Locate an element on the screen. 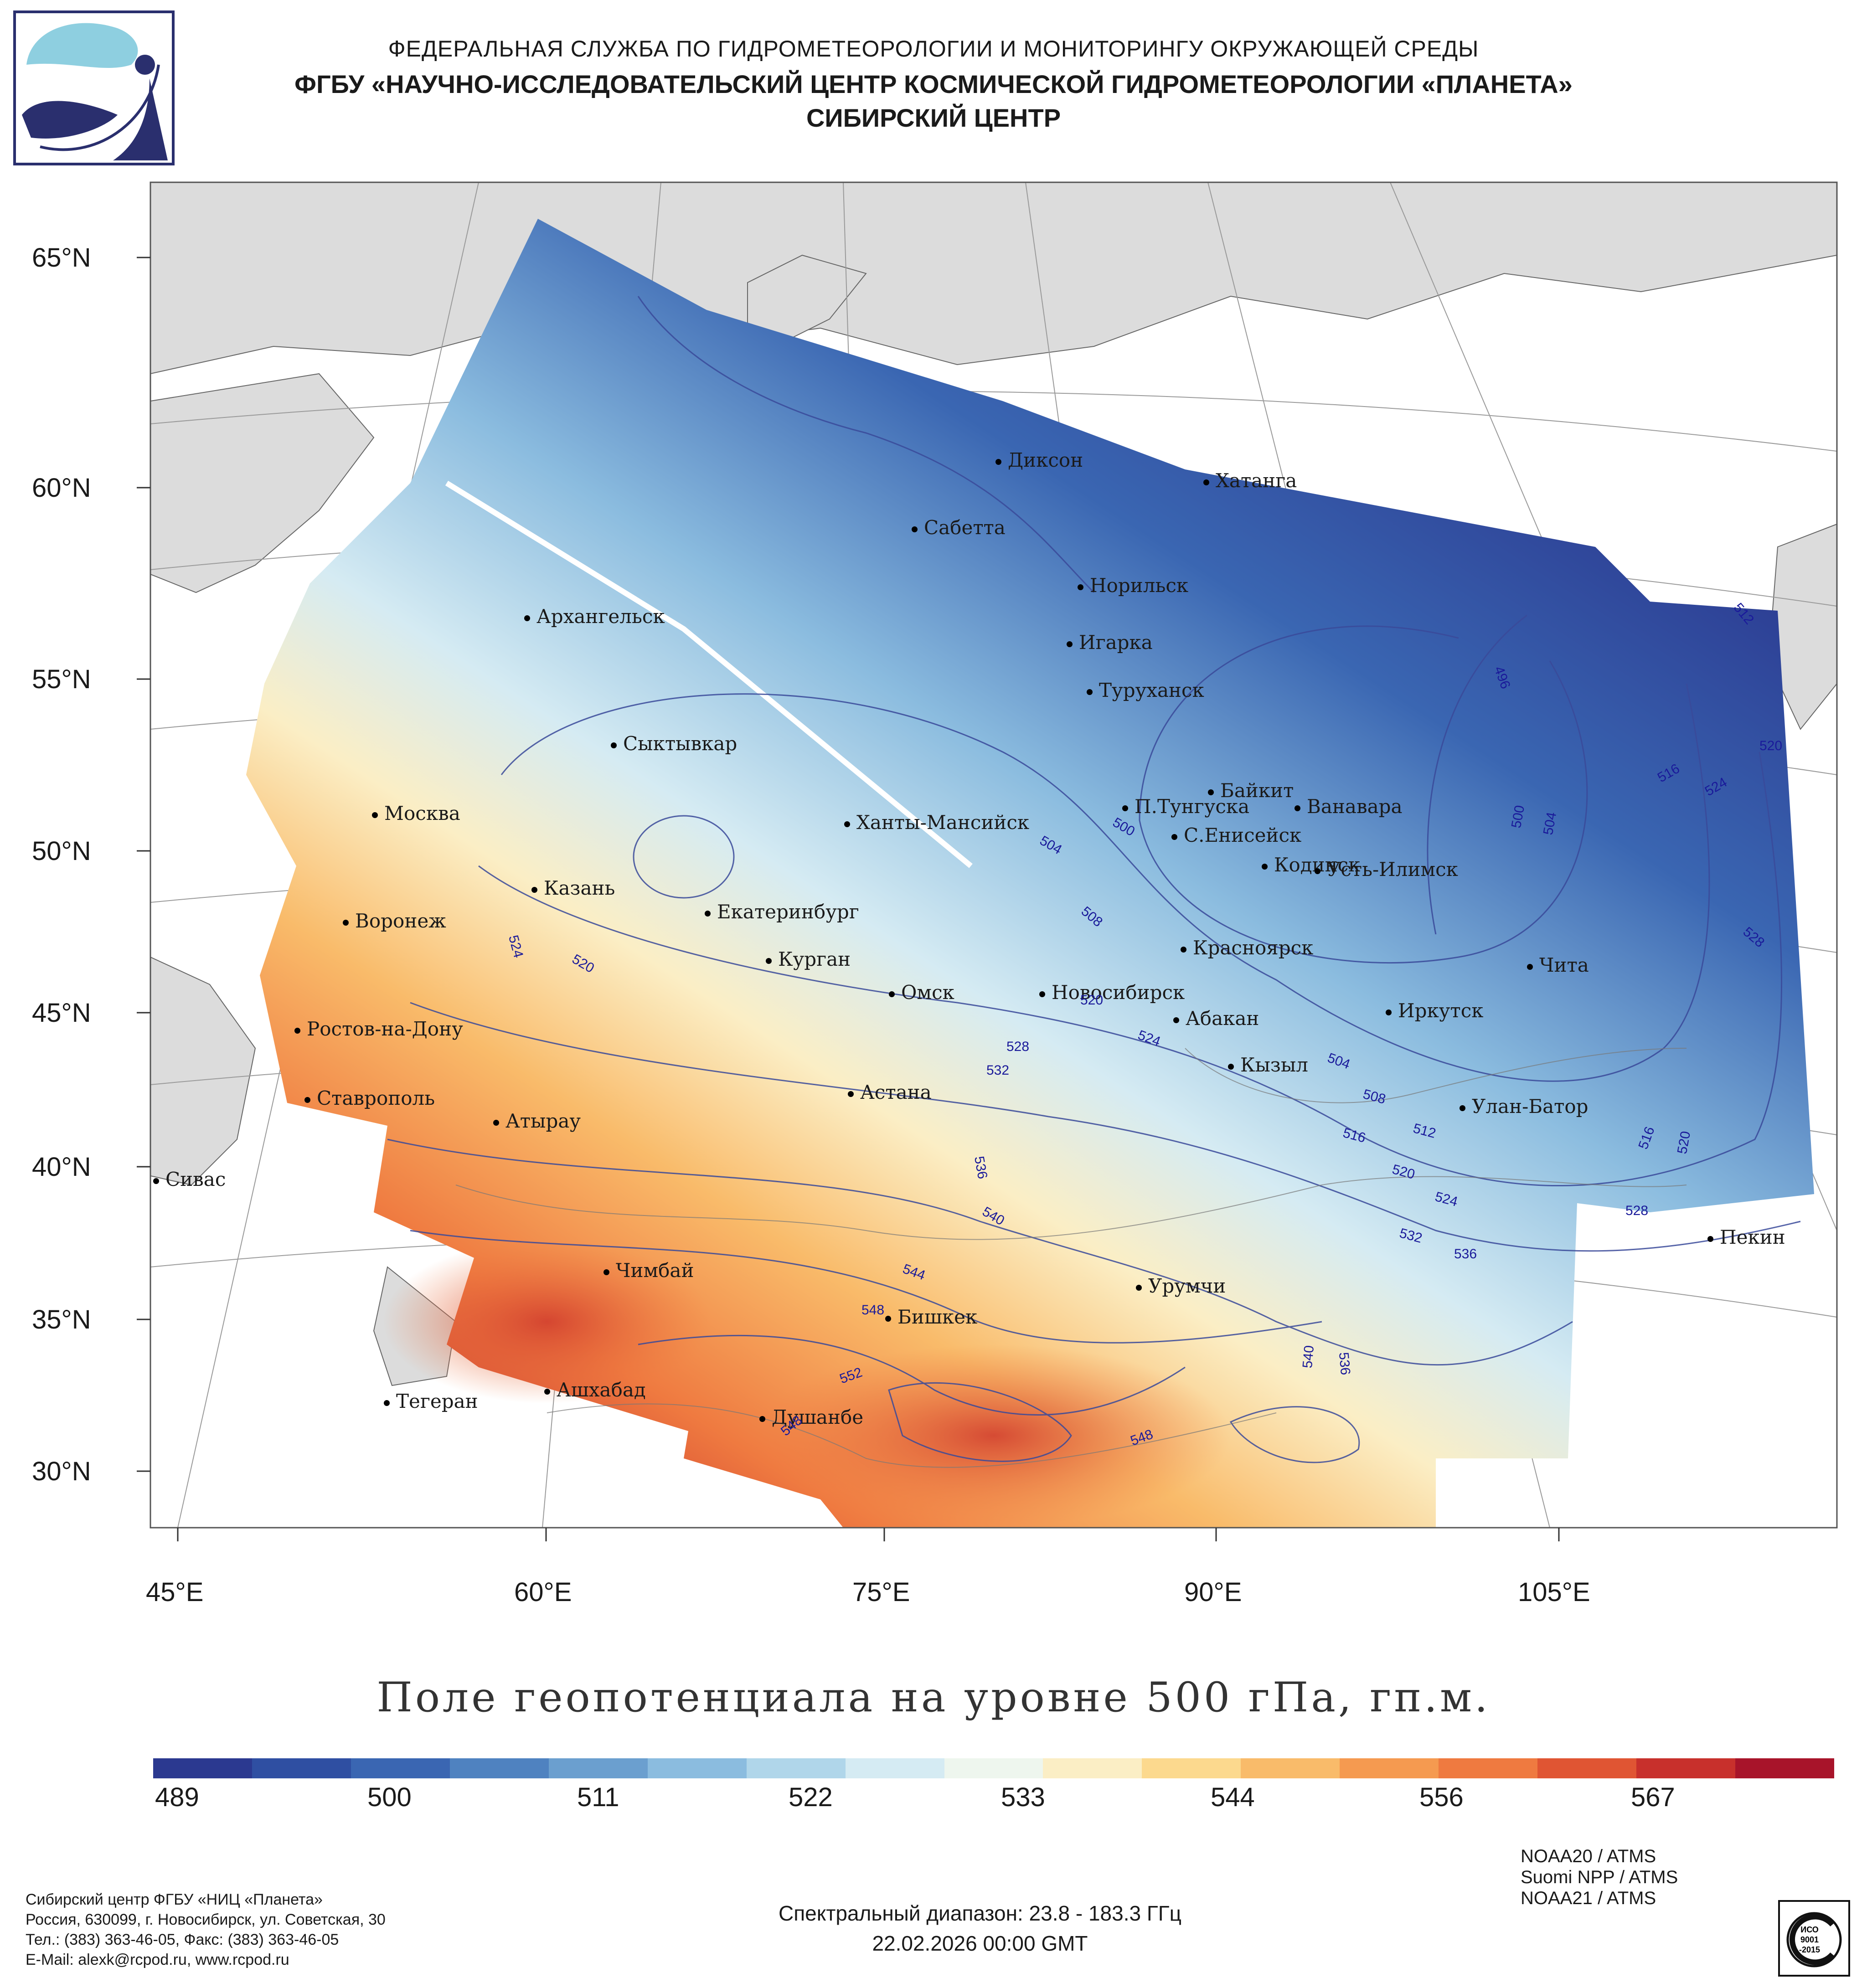 This screenshot has width=1867, height=1988. city-label: Екатеринбург is located at coordinates (782, 912).